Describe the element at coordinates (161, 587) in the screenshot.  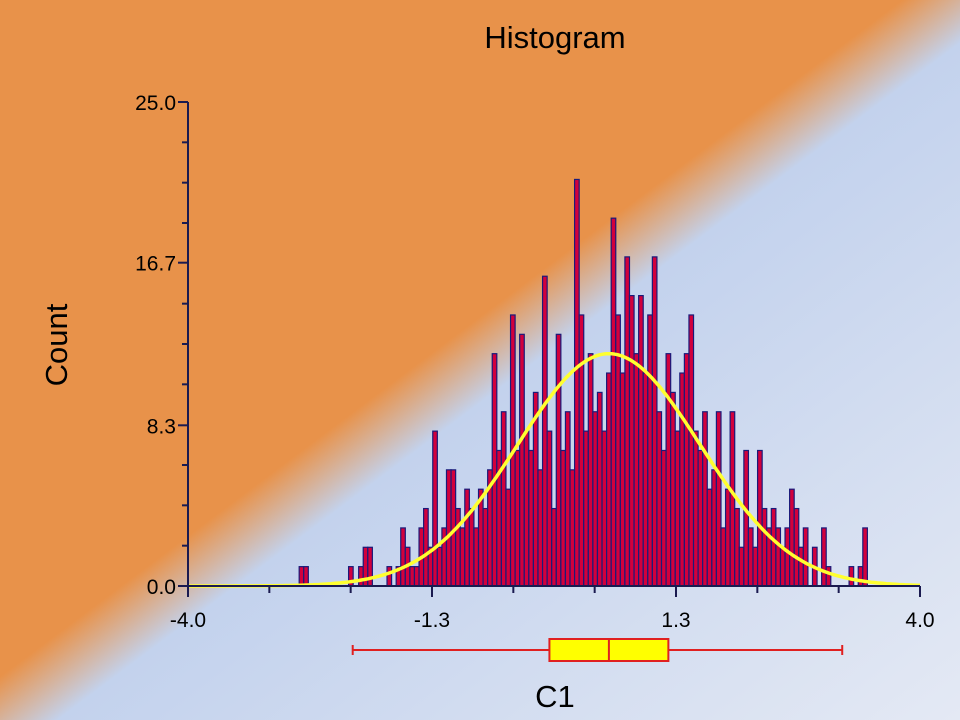
I see `y-tick-label: 0.0` at that location.